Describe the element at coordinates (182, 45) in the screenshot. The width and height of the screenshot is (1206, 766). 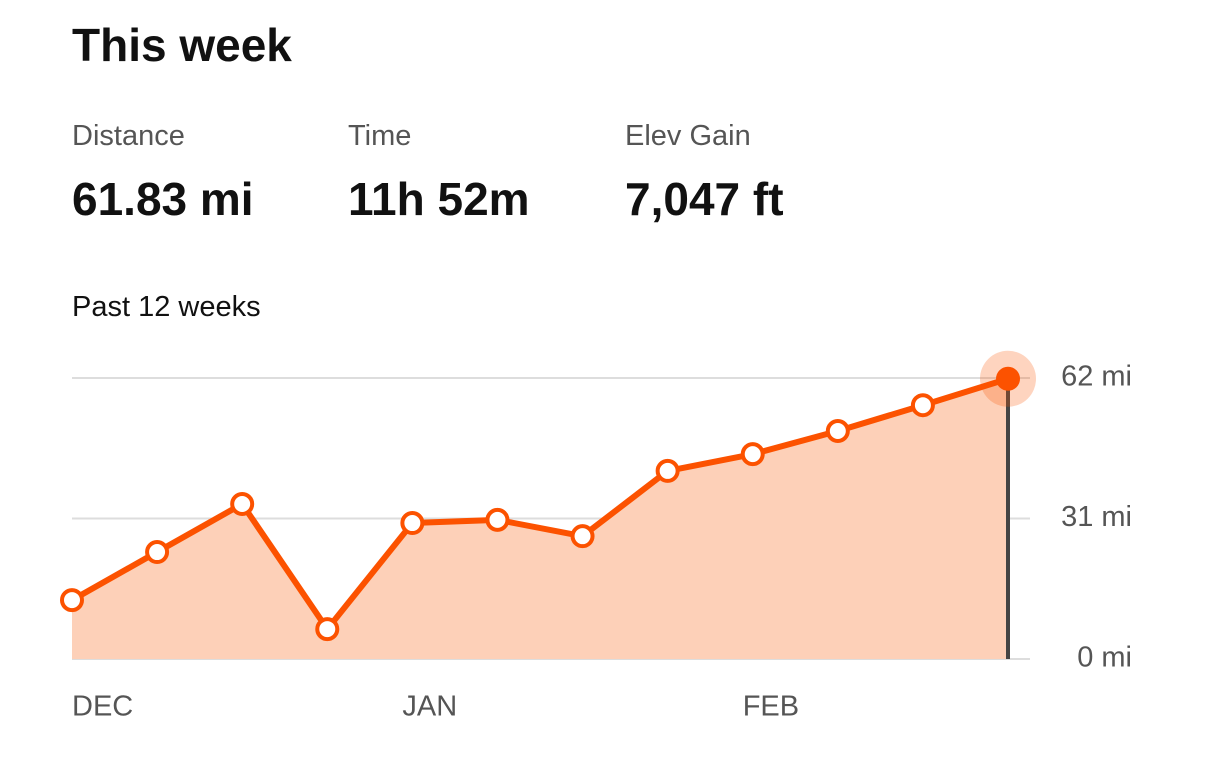
I see `title: This week` at that location.